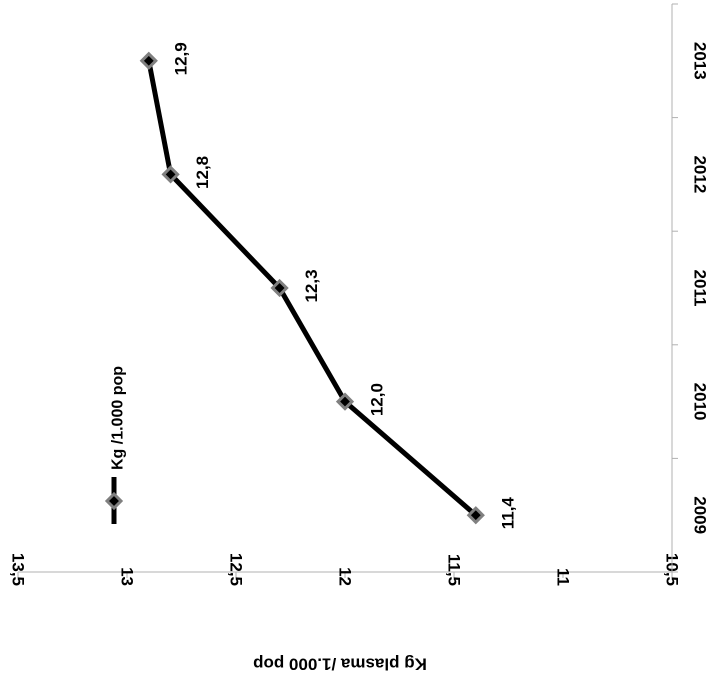 The image size is (714, 686). I want to click on data-label: 12,0, so click(377, 399).